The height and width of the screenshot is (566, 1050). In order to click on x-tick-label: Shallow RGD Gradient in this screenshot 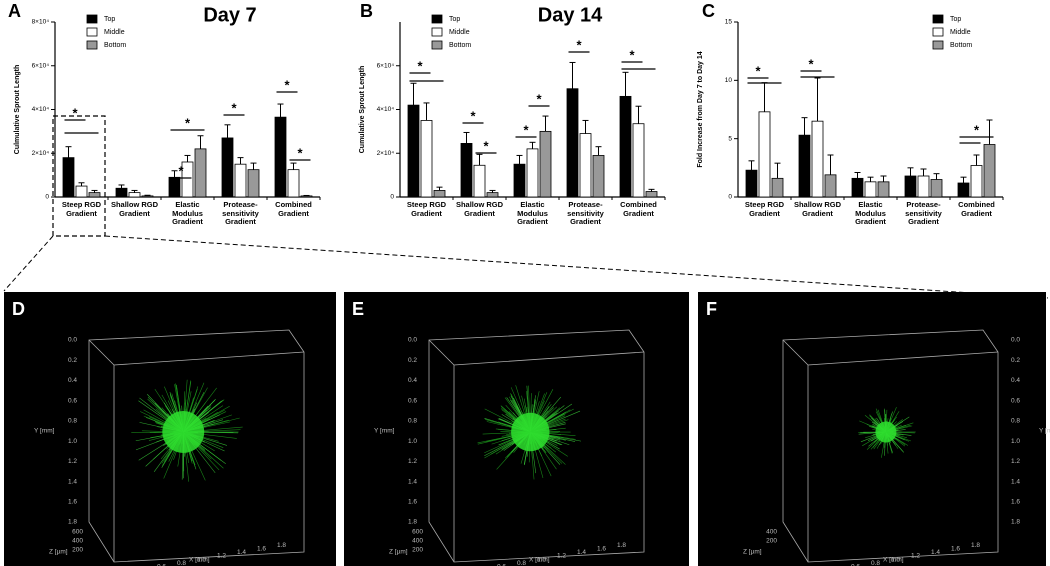, I will do `click(134, 209)`.